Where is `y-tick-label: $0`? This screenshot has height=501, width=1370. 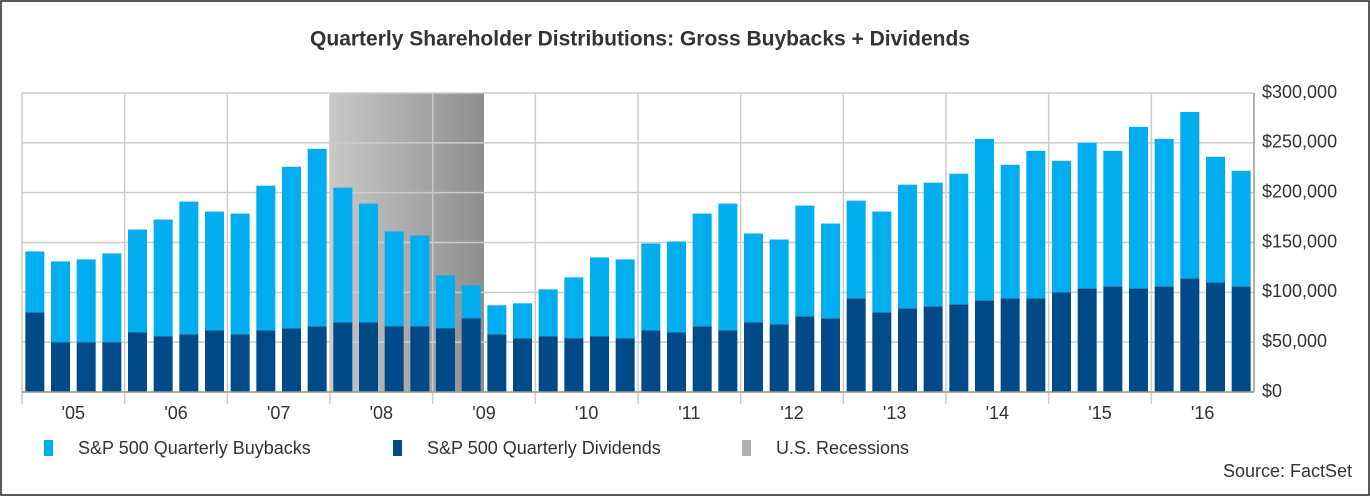 y-tick-label: $0 is located at coordinates (1272, 391).